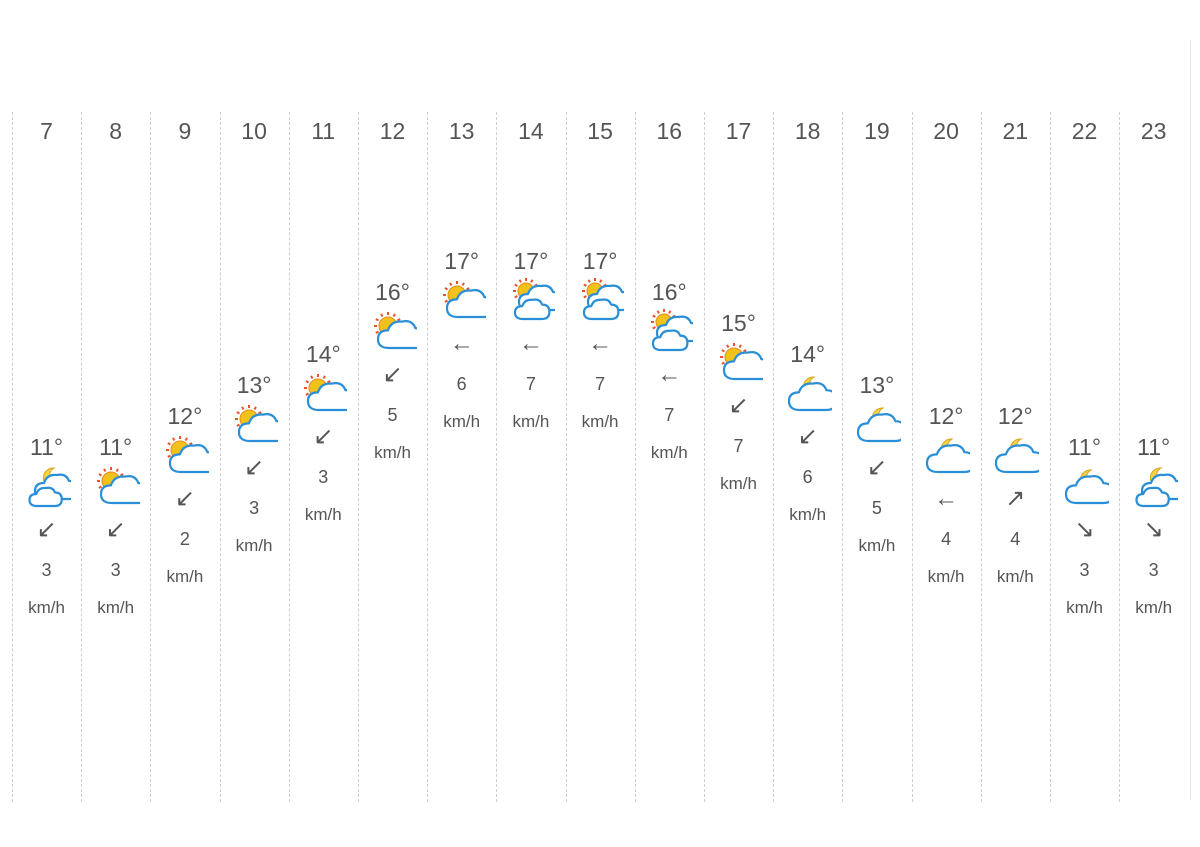 The width and height of the screenshot is (1200, 847). Describe the element at coordinates (1084, 131) in the screenshot. I see `hour-label: 22` at that location.